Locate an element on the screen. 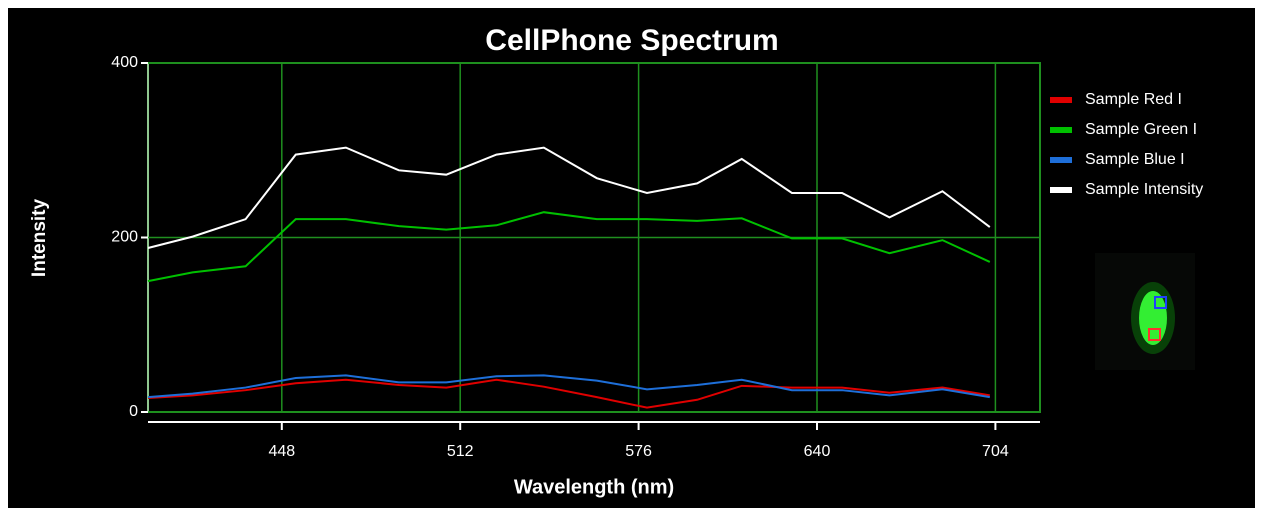  legend-label: Sample Red I is located at coordinates (1133, 99).